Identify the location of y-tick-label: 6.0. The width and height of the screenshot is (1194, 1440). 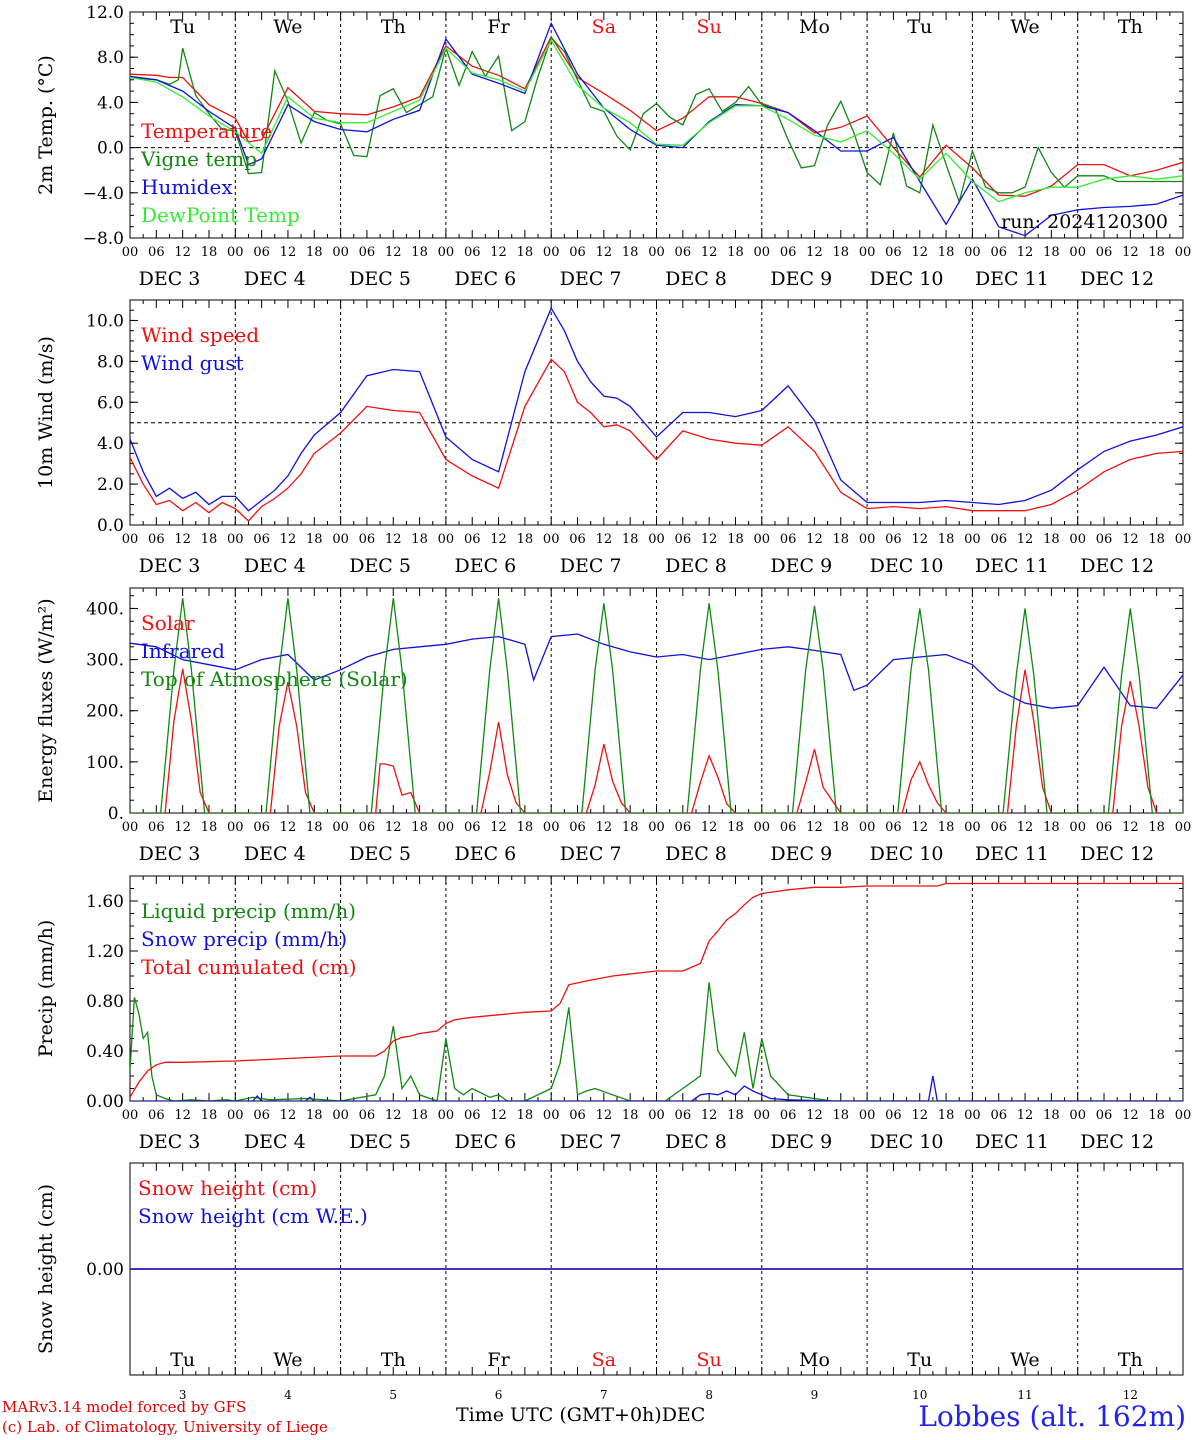
(110, 403).